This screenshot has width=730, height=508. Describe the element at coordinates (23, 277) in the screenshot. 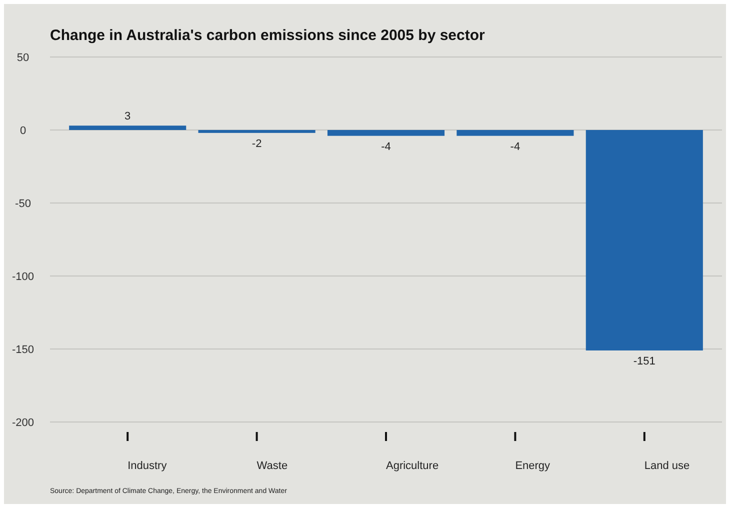

I see `y-tick-label: -100` at that location.